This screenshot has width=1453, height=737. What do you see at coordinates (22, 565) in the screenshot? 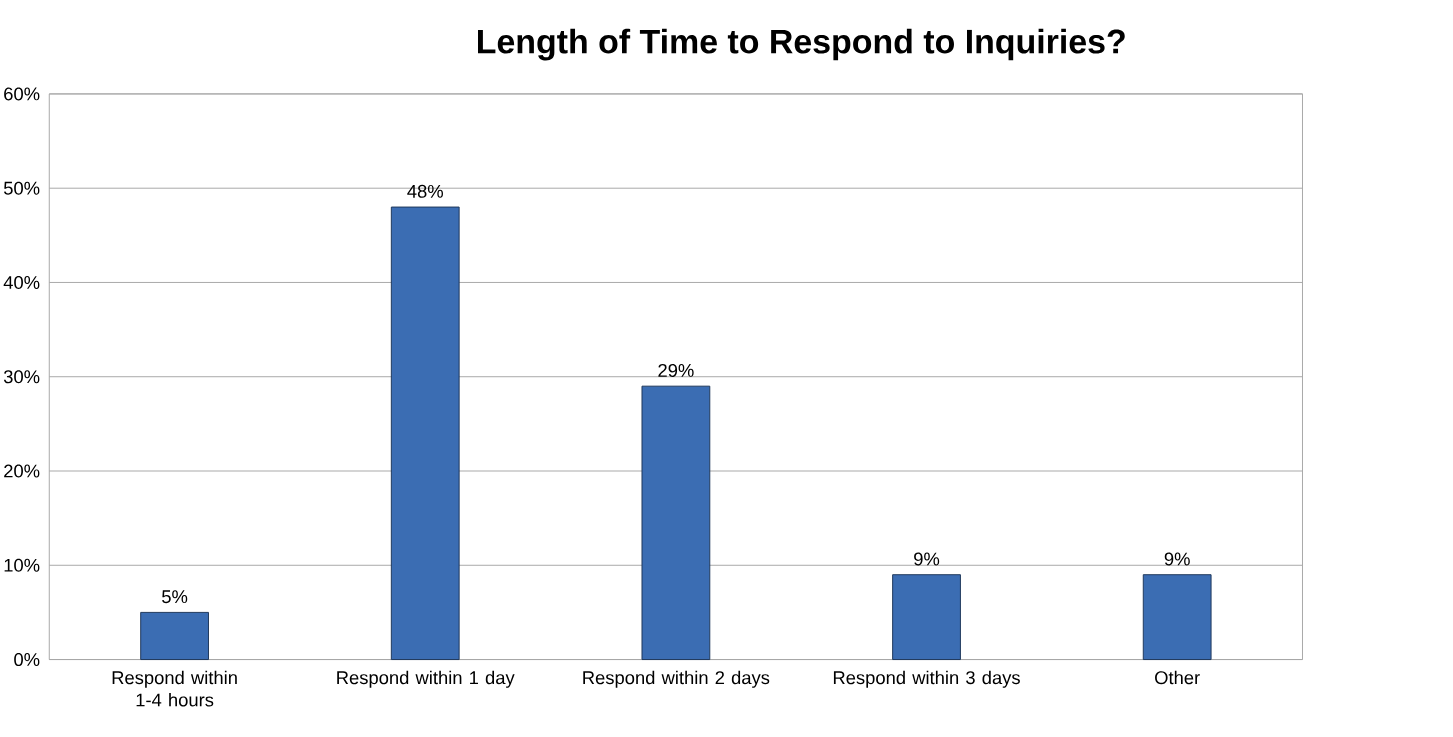
I see `y-tick-label: 10%` at bounding box center [22, 565].